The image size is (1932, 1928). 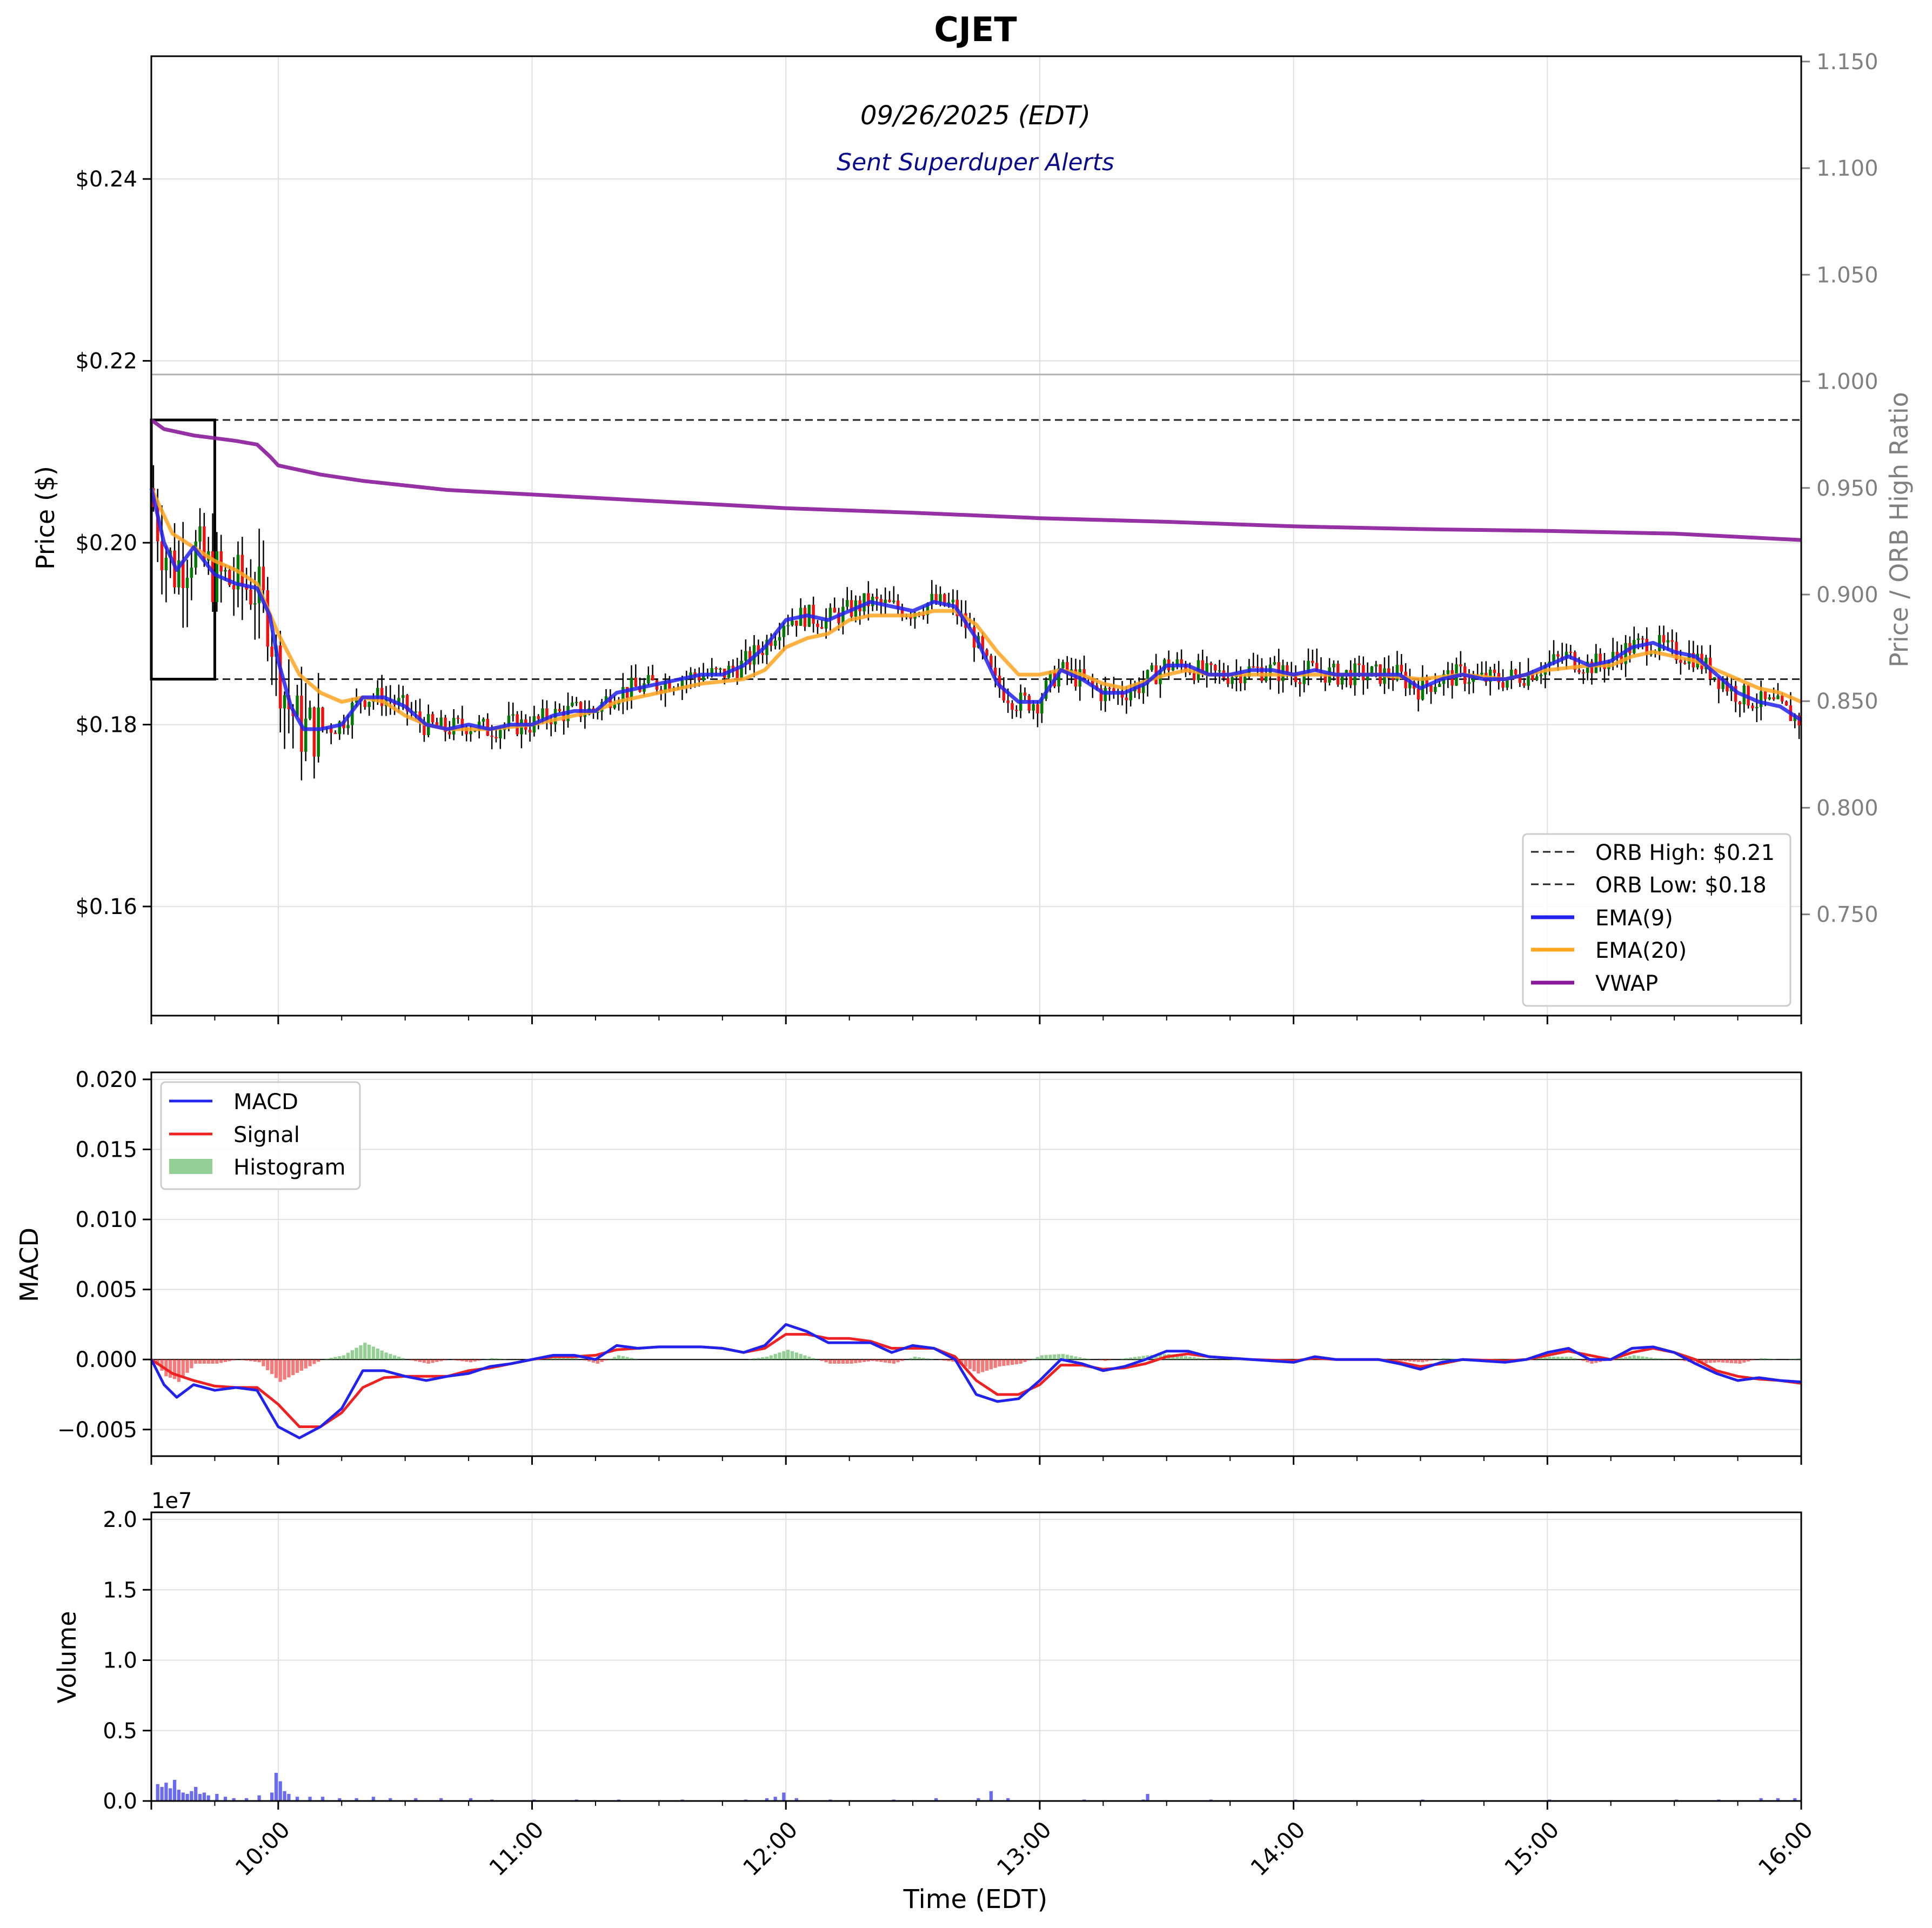 What do you see at coordinates (1847, 702) in the screenshot?
I see `ratio-y-tick-label: 0.850` at bounding box center [1847, 702].